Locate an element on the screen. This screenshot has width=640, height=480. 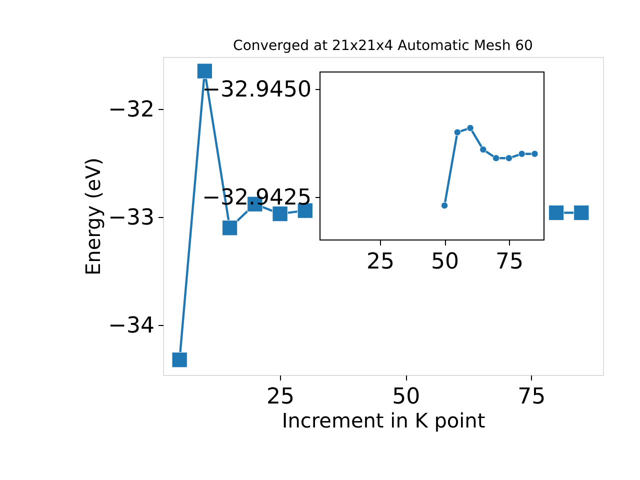
y-tick-label: −33 is located at coordinates (131, 218).